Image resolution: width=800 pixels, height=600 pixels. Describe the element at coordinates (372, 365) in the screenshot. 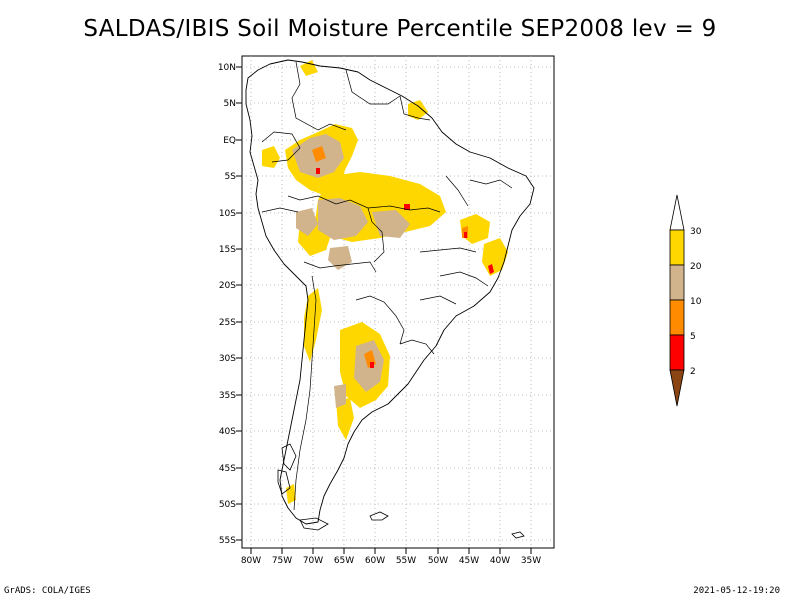

I see `shade-red-pampas` at that location.